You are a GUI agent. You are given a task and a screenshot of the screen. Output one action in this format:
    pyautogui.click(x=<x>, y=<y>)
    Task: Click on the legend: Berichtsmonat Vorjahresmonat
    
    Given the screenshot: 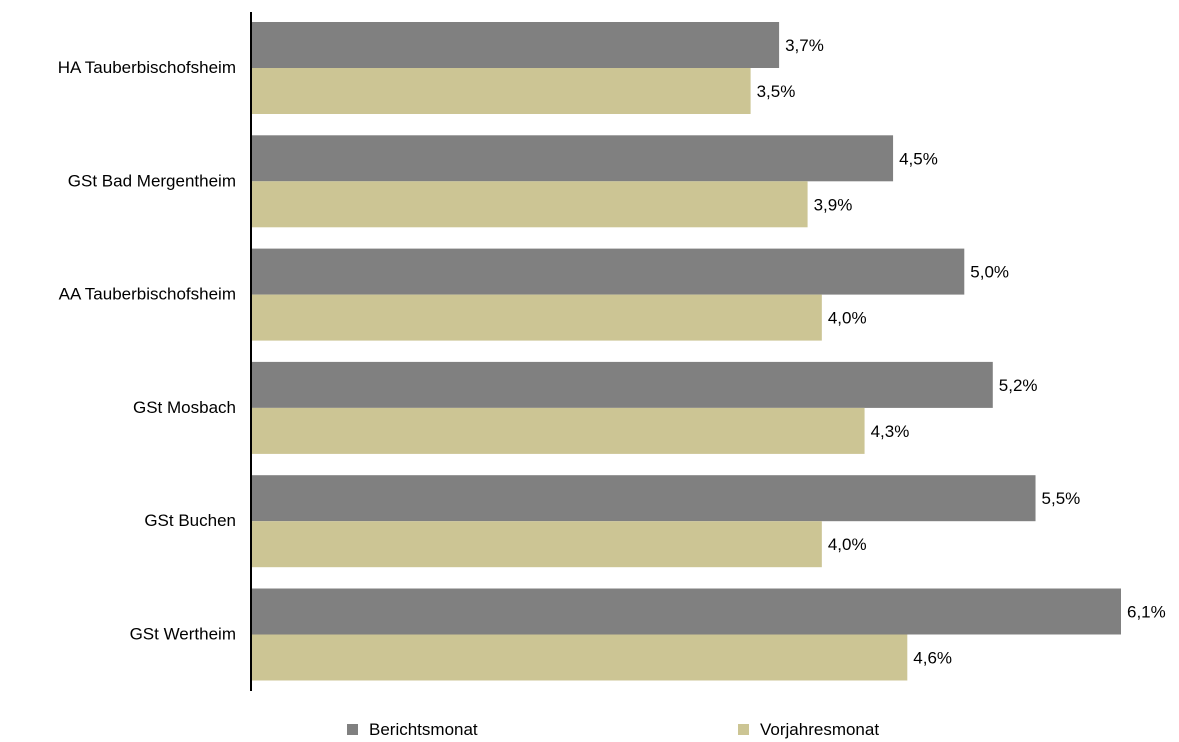 What is the action you would take?
    pyautogui.click(x=613, y=729)
    